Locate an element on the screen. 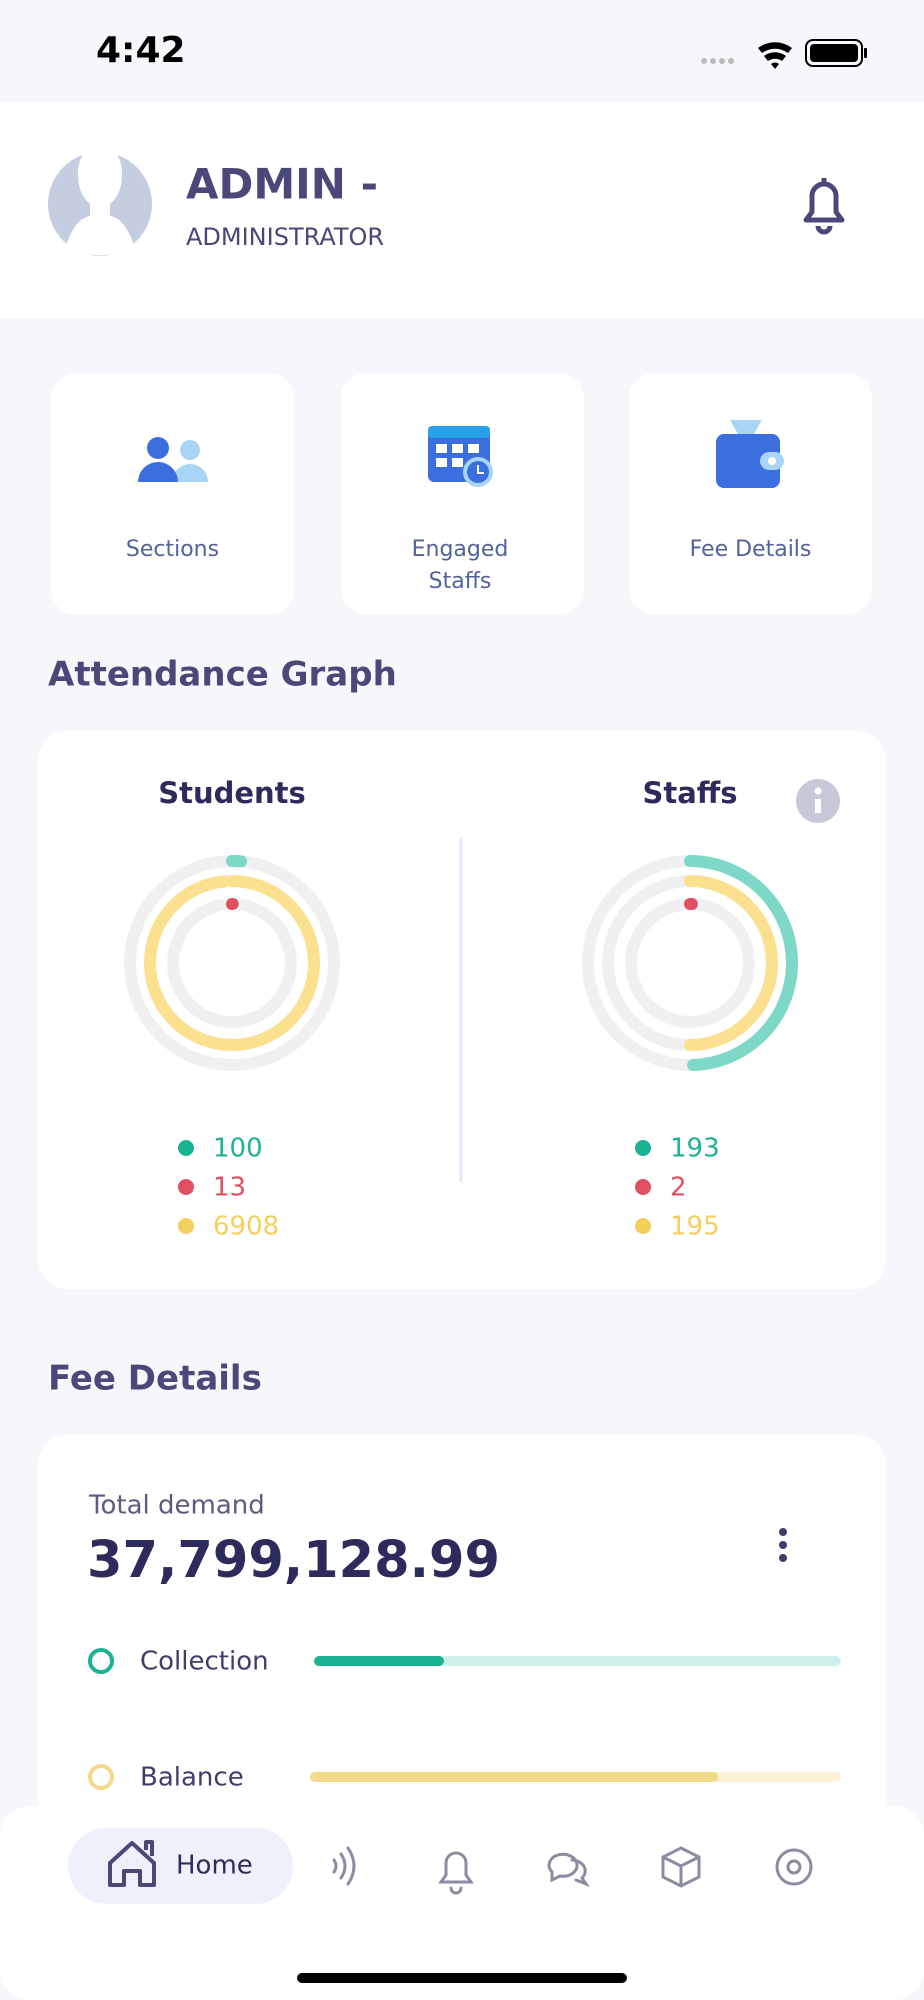 The height and width of the screenshot is (2000, 924). home-icon is located at coordinates (132, 1863).